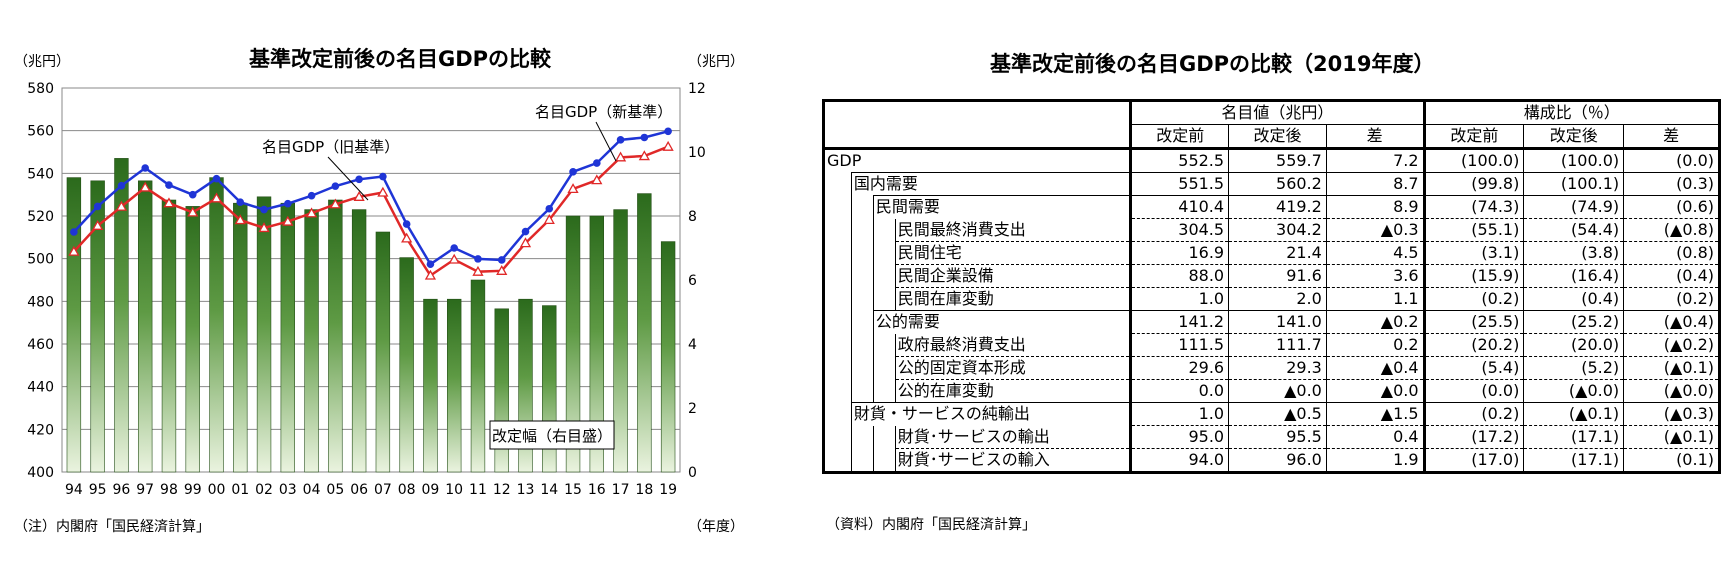  I want to click on x-tick-label: 99, so click(193, 490).